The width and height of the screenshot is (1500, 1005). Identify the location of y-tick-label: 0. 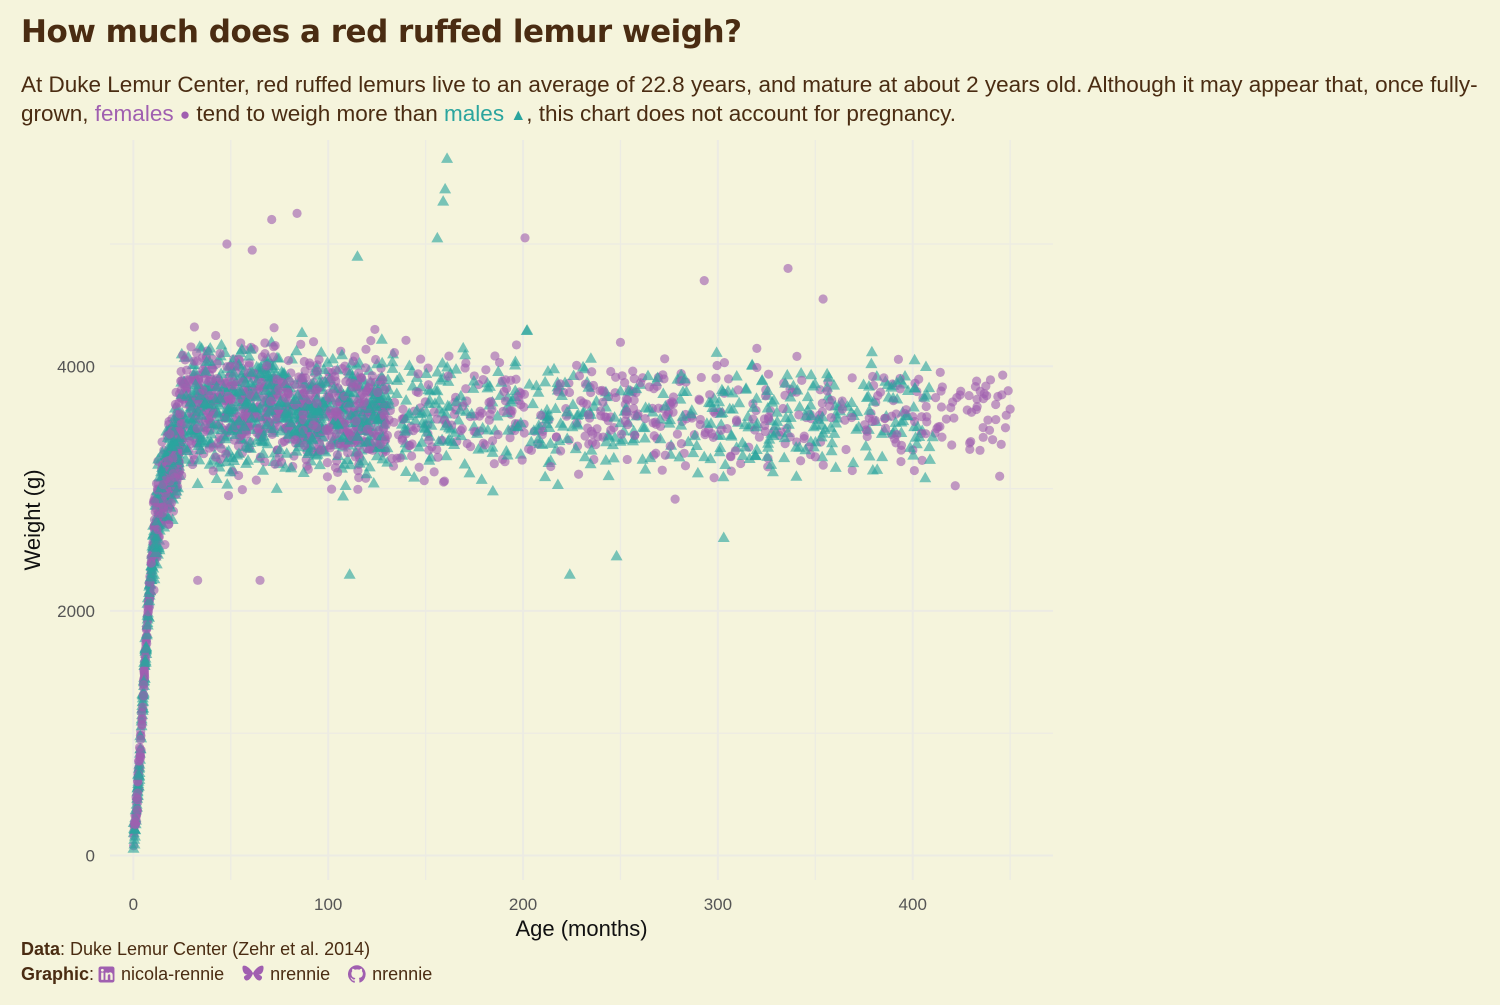
(90, 856).